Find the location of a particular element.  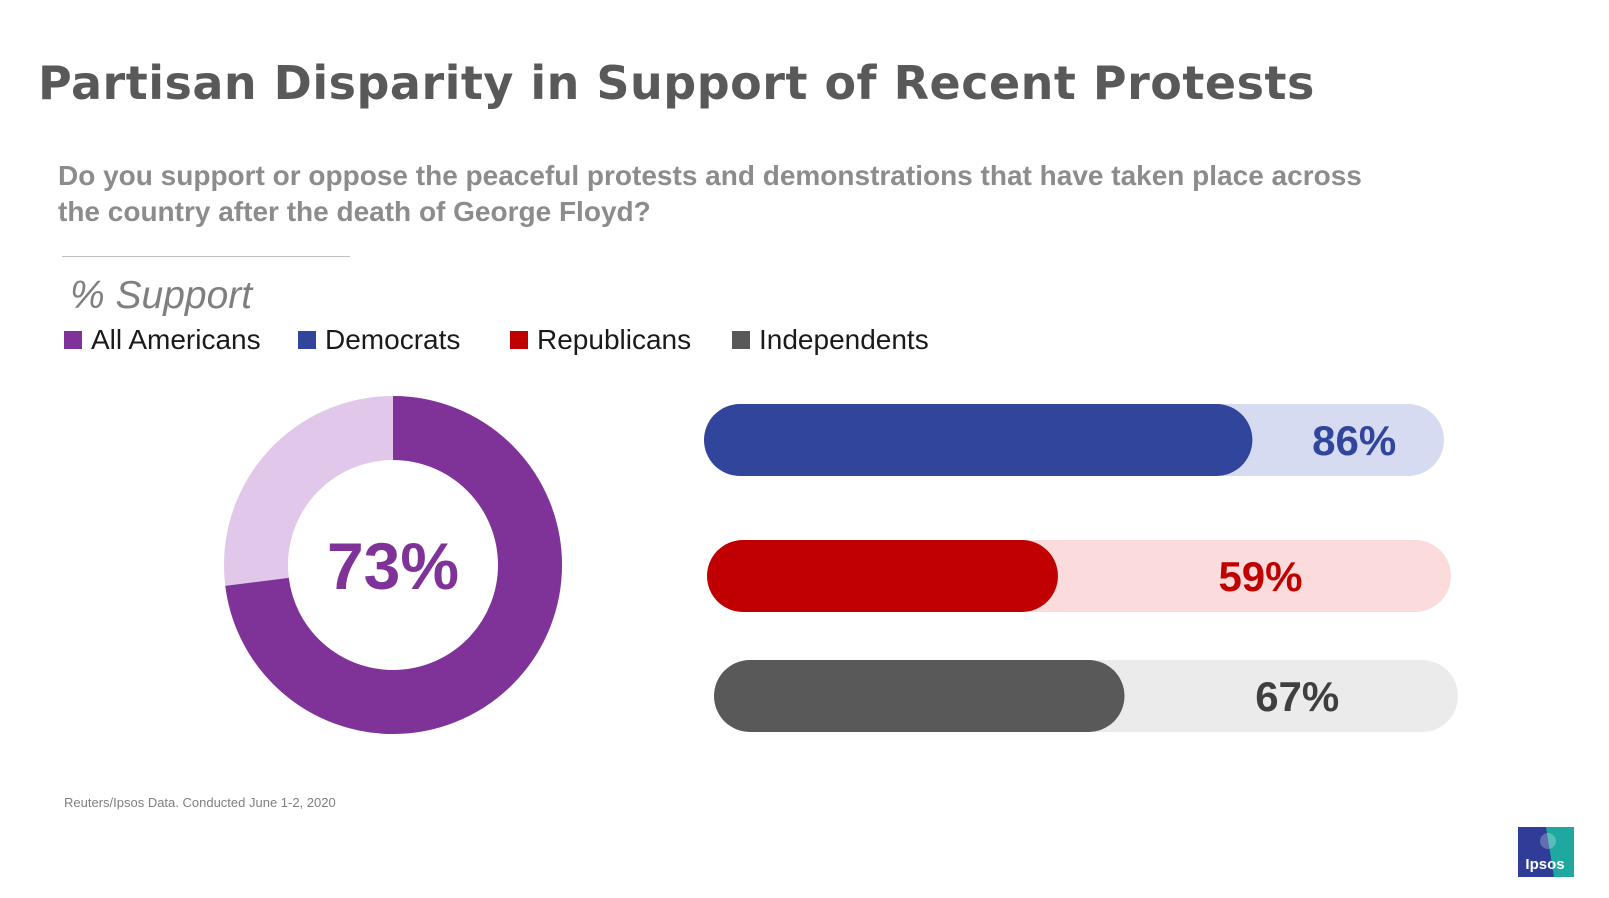

legend-label: Independents is located at coordinates (844, 339).